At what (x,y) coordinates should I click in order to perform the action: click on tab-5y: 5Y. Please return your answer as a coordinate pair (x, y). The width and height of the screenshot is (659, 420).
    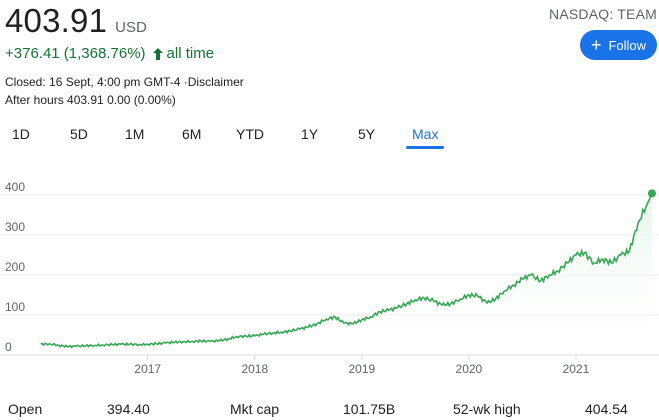
    Looking at the image, I should click on (367, 134).